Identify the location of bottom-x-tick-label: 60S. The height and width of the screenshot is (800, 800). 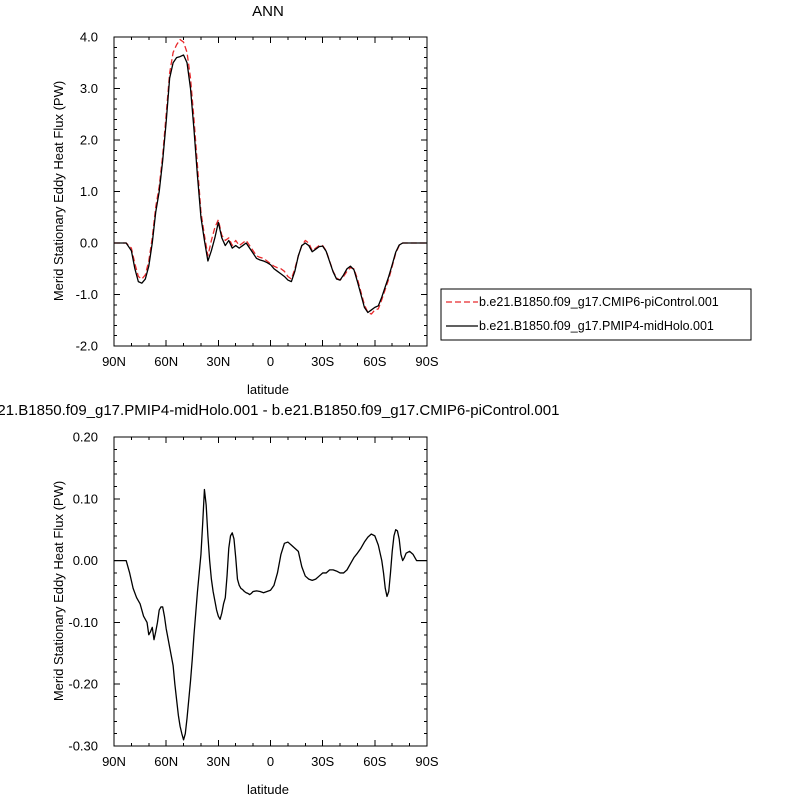
(374, 761).